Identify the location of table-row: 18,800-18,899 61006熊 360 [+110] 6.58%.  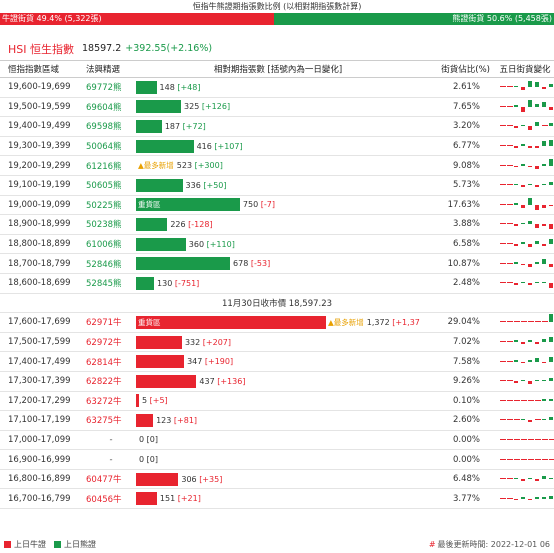
(277, 244).